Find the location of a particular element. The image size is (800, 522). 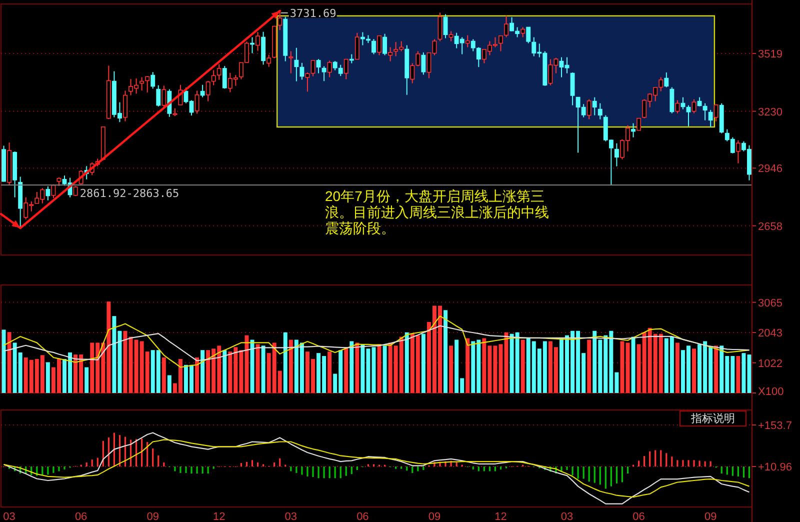

y-tick-label: 3065 is located at coordinates (770, 303).